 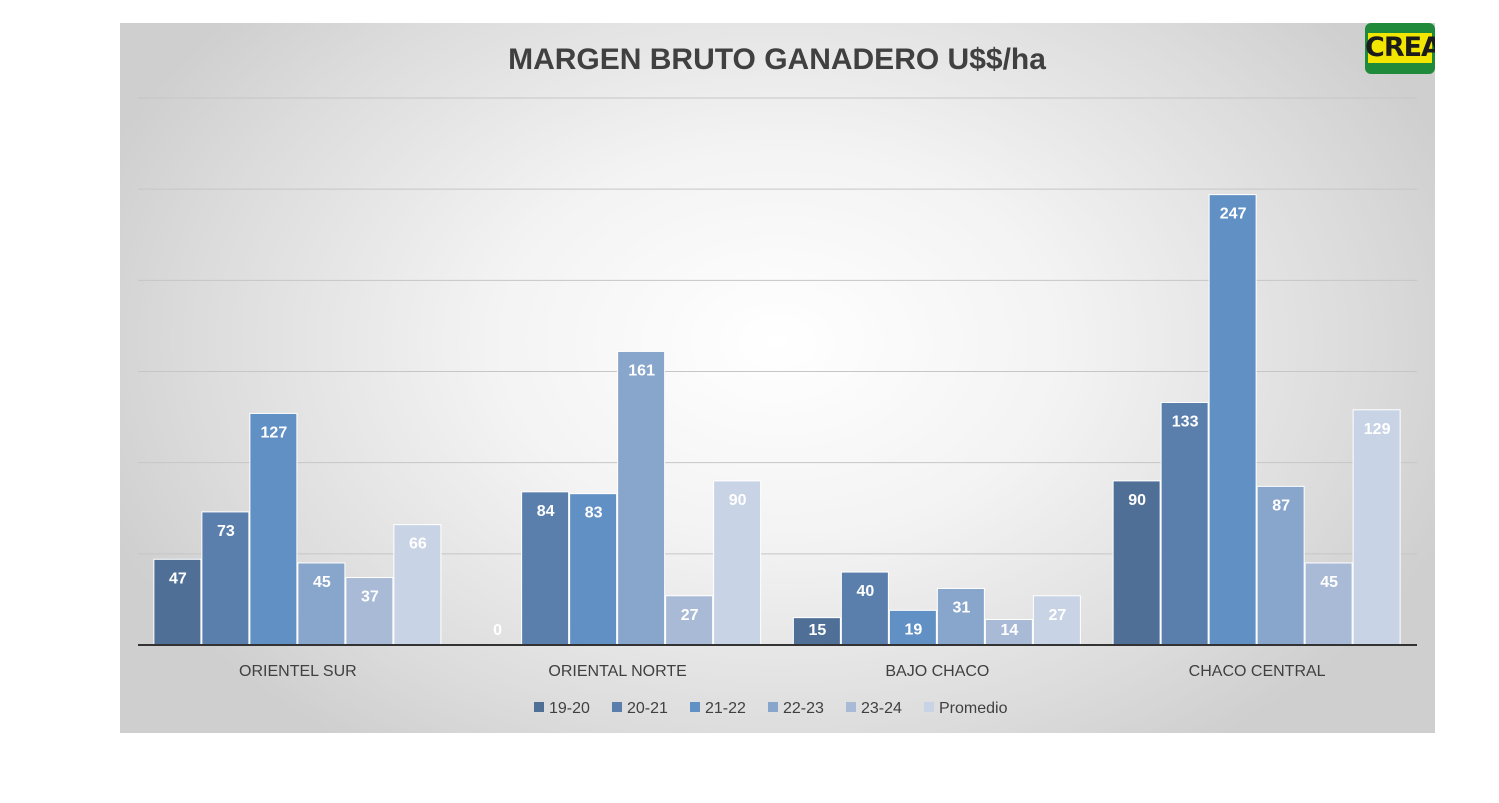 What do you see at coordinates (881, 708) in the screenshot?
I see `legend-label: 23-24` at bounding box center [881, 708].